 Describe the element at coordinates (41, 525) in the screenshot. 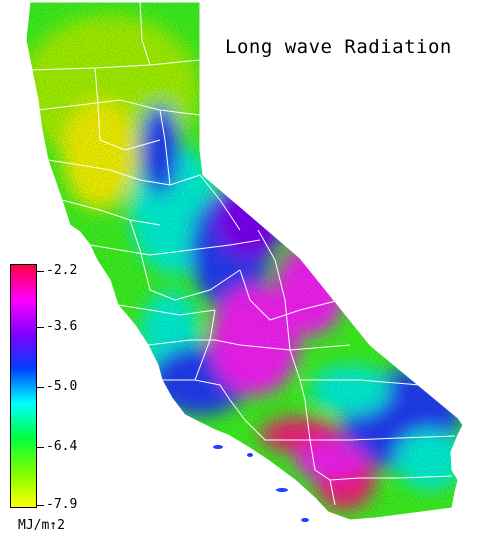

I see `legend-unit: MJ/m↑2` at that location.